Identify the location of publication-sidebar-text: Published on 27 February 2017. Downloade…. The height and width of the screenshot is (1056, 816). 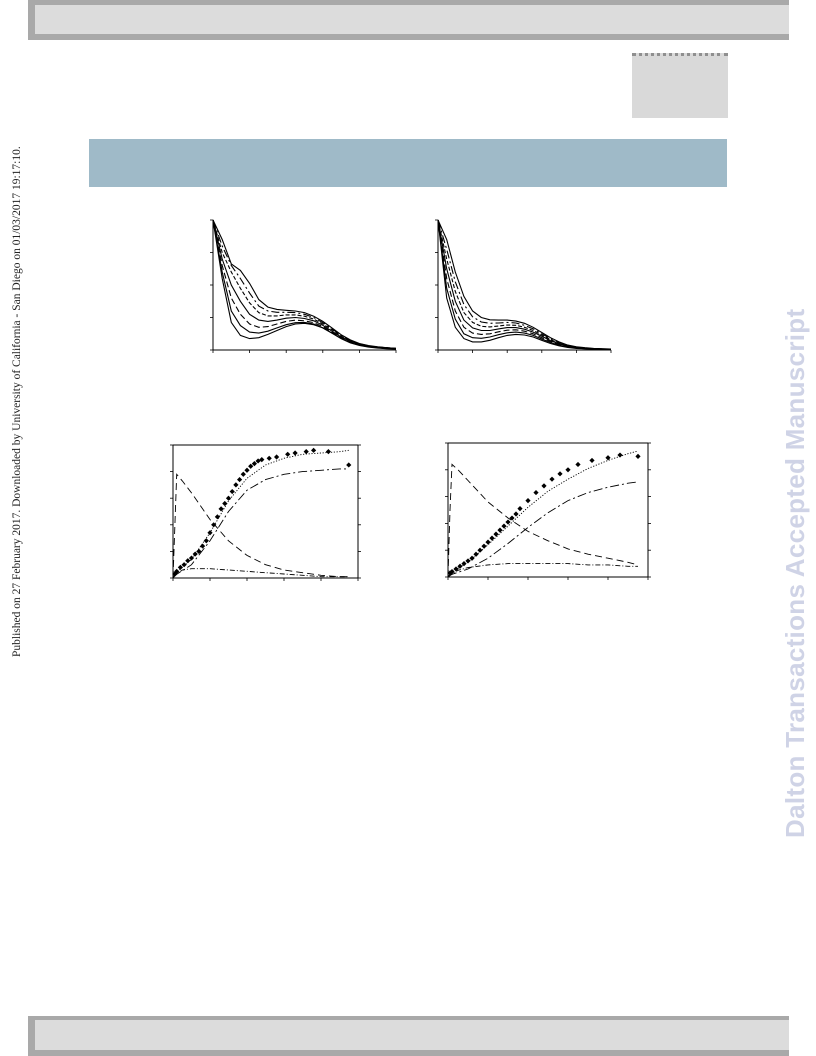
(17, 401).